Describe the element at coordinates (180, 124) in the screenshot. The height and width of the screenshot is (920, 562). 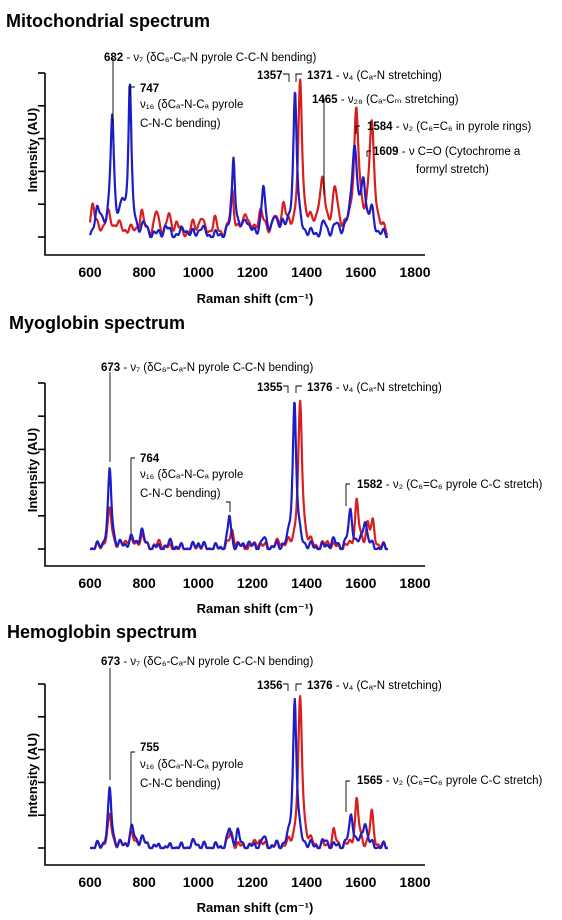
I see `annotation-747-desc: C-N-C bending)` at that location.